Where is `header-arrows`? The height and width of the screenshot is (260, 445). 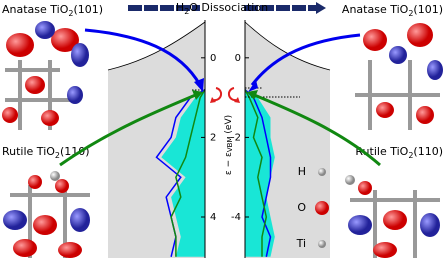 header-arrows is located at coordinates (227, 8).